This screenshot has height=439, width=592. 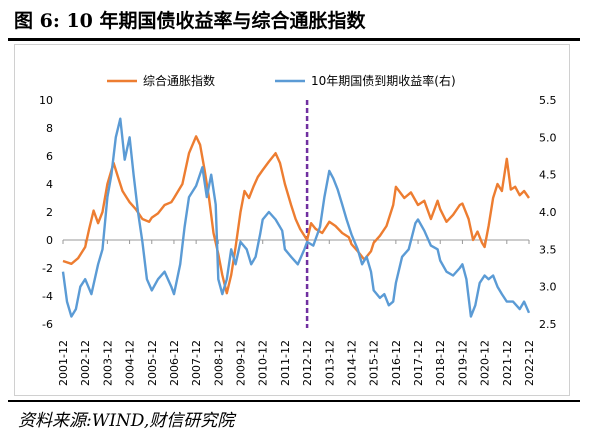 I want to click on y-left-tick-label: 6, so click(x=49, y=156).